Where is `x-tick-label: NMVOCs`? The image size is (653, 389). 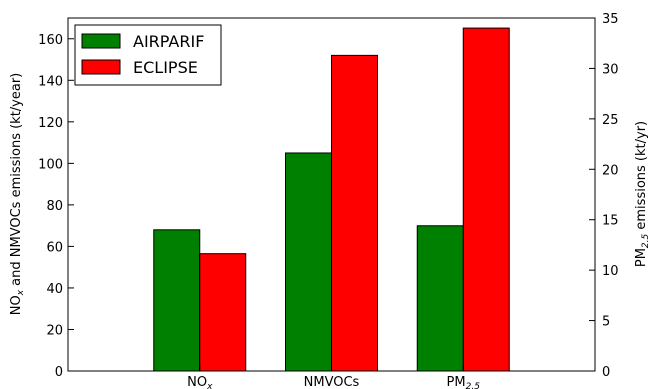 x-tick-label: NMVOCs is located at coordinates (332, 382).